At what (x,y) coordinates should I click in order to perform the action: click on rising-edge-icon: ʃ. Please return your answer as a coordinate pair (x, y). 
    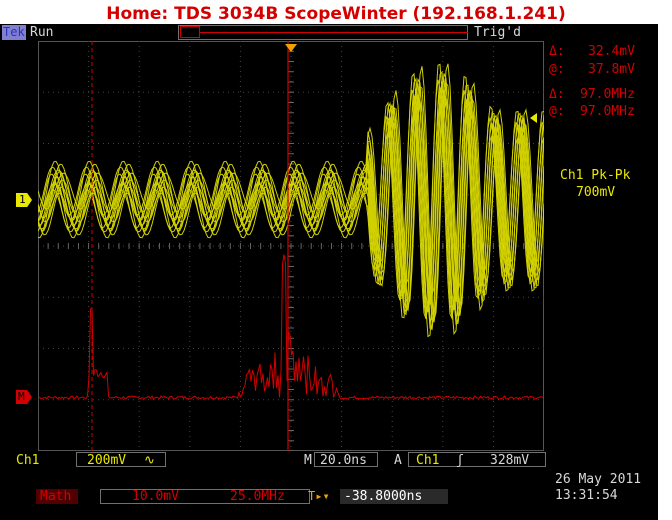
    Looking at the image, I should click on (460, 460).